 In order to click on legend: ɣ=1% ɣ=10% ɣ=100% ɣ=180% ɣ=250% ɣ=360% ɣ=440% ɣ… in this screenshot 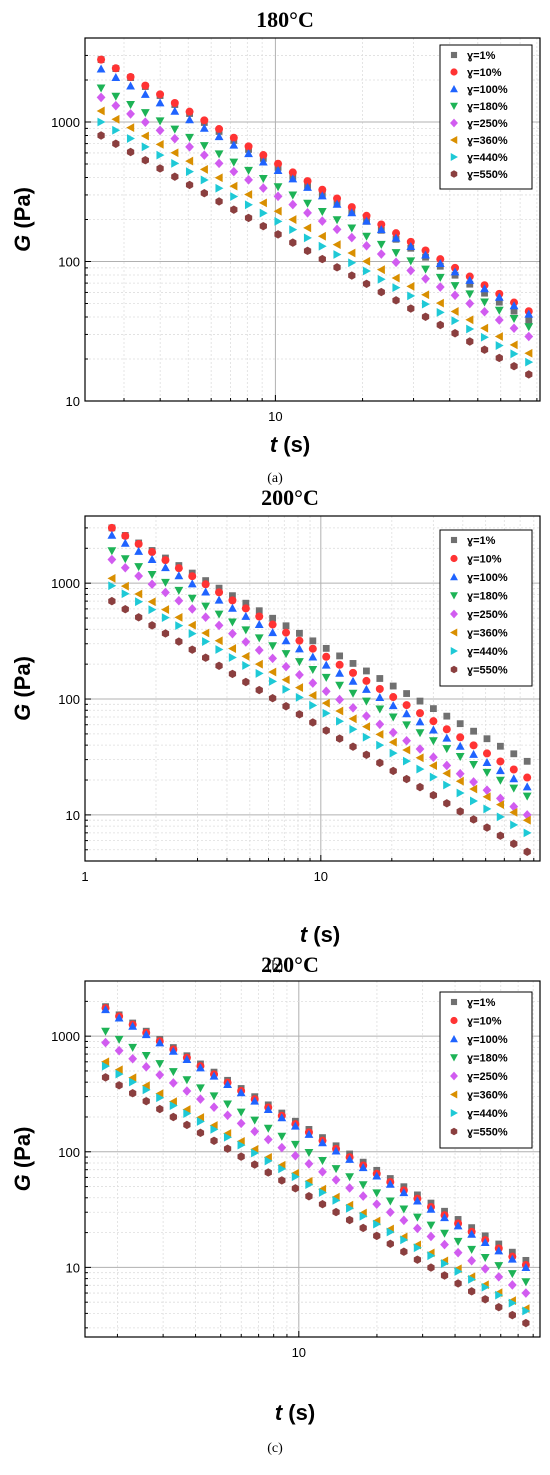, I will do `click(486, 1070)`.